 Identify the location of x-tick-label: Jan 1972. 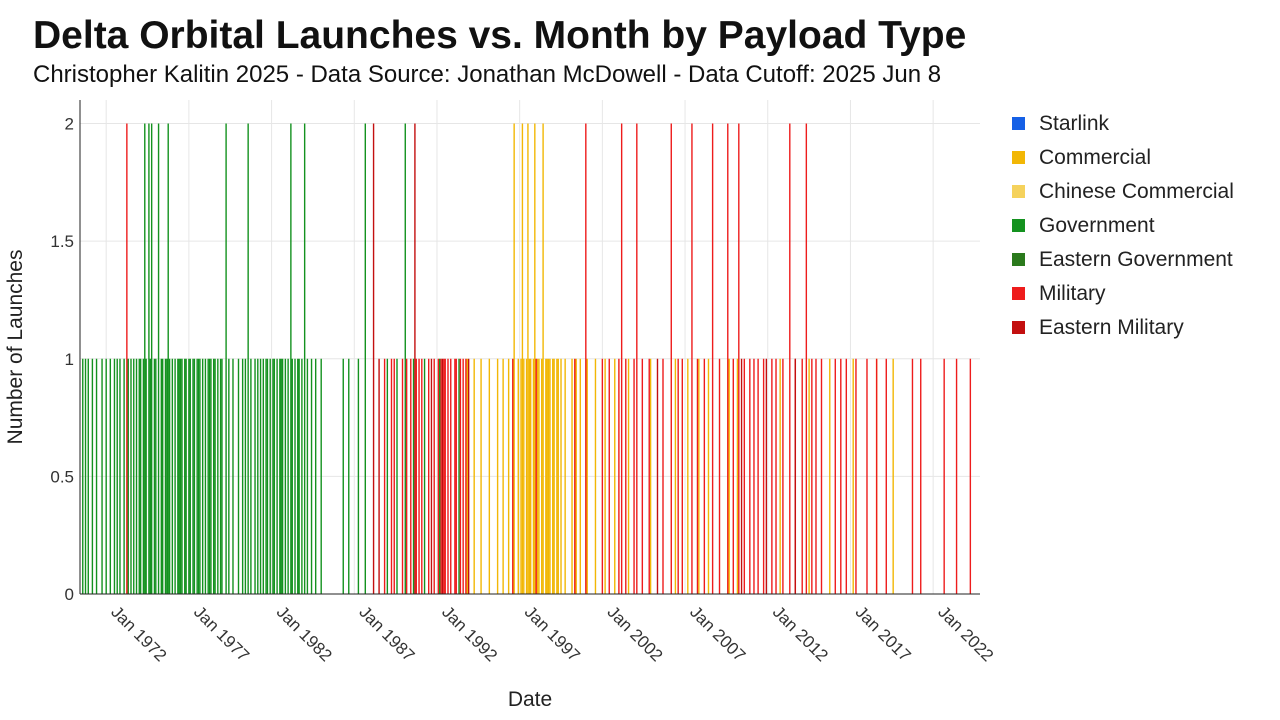
(138, 633).